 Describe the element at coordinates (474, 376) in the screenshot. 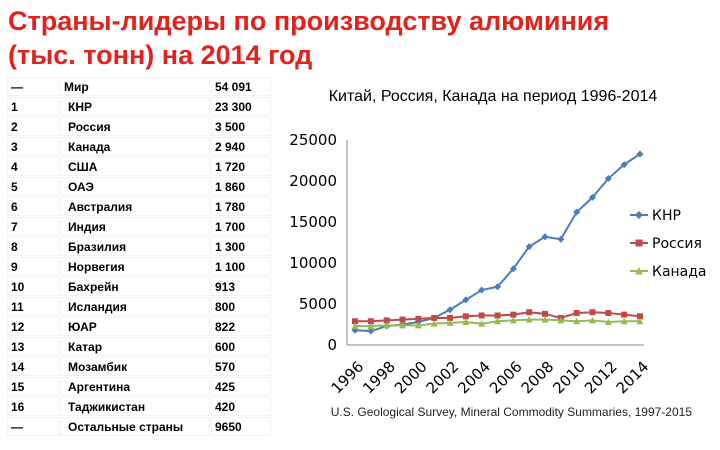

I see `x-tick-label: 2004` at that location.